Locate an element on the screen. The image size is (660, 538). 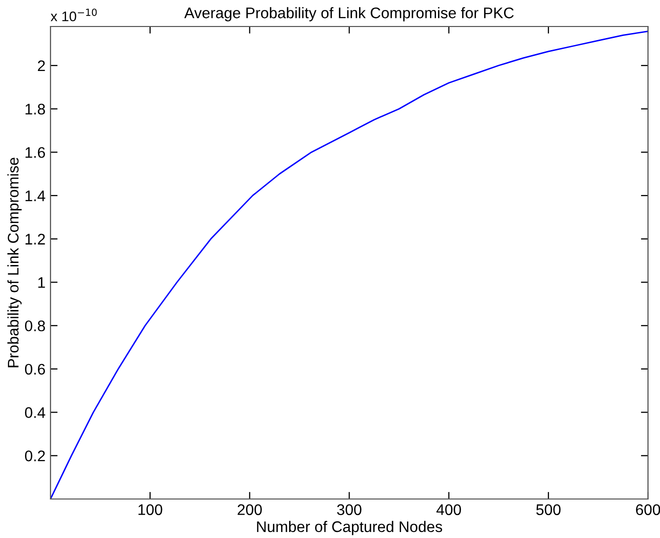
x-tick-label: 400 is located at coordinates (448, 510).